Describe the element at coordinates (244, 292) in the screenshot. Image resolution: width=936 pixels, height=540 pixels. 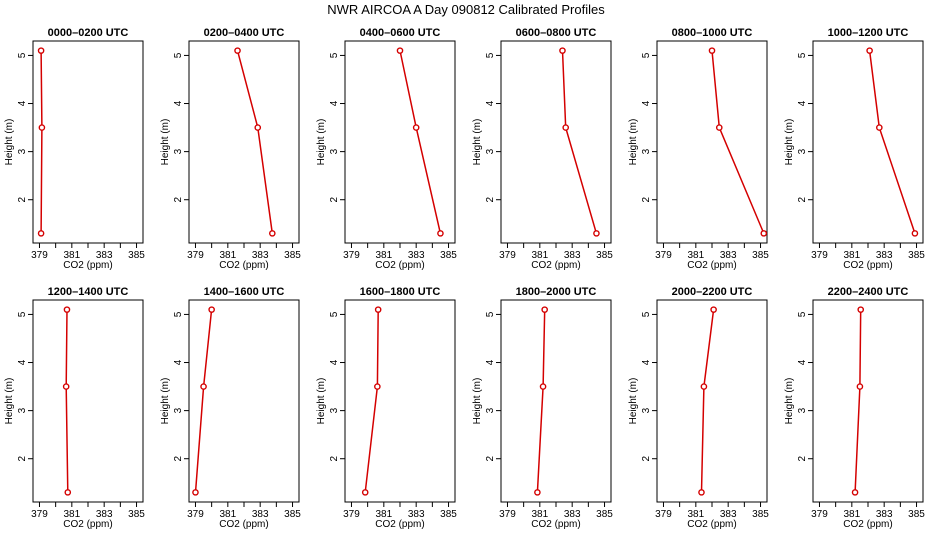
I see `panel-title: 1400–1600 UTC` at that location.